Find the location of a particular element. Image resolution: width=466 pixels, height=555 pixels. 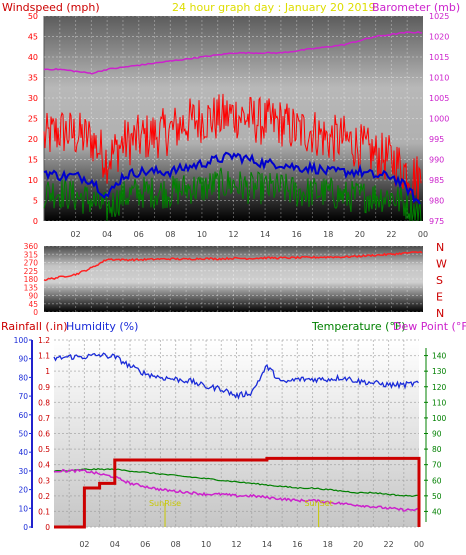

wind-tick-label: 15 is located at coordinates (33, 160).